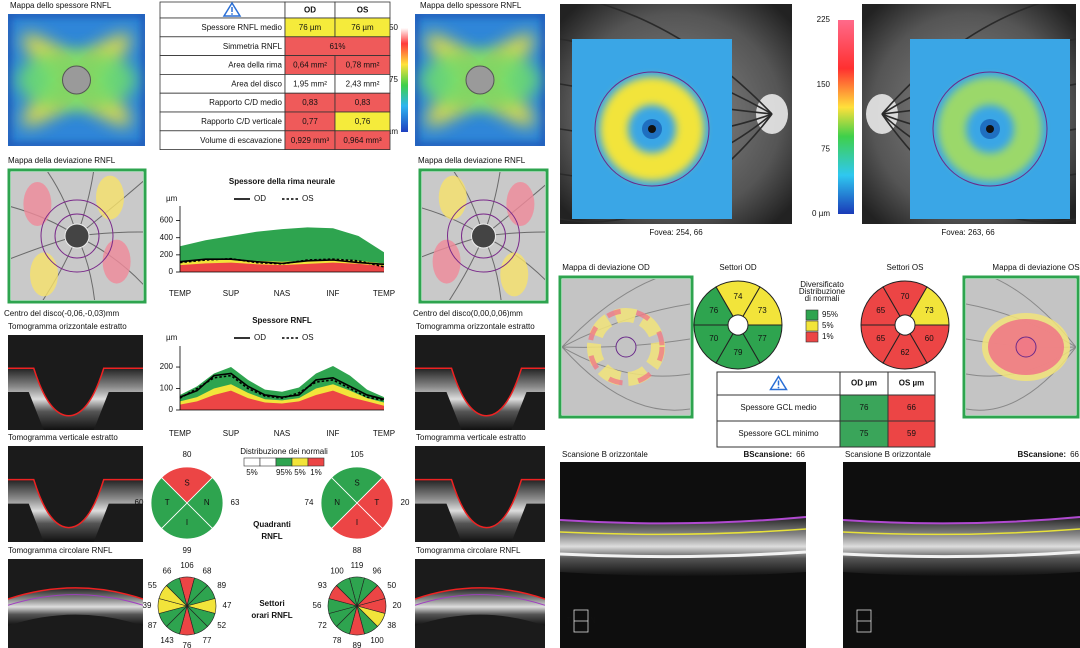 This screenshot has width=1080, height=648. I want to click on thickness-line, so click(282, 386).